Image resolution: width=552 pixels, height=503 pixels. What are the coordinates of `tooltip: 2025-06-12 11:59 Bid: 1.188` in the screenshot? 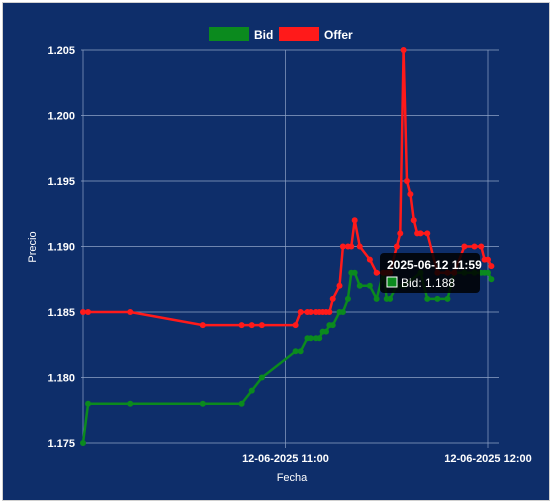 It's located at (431, 273).